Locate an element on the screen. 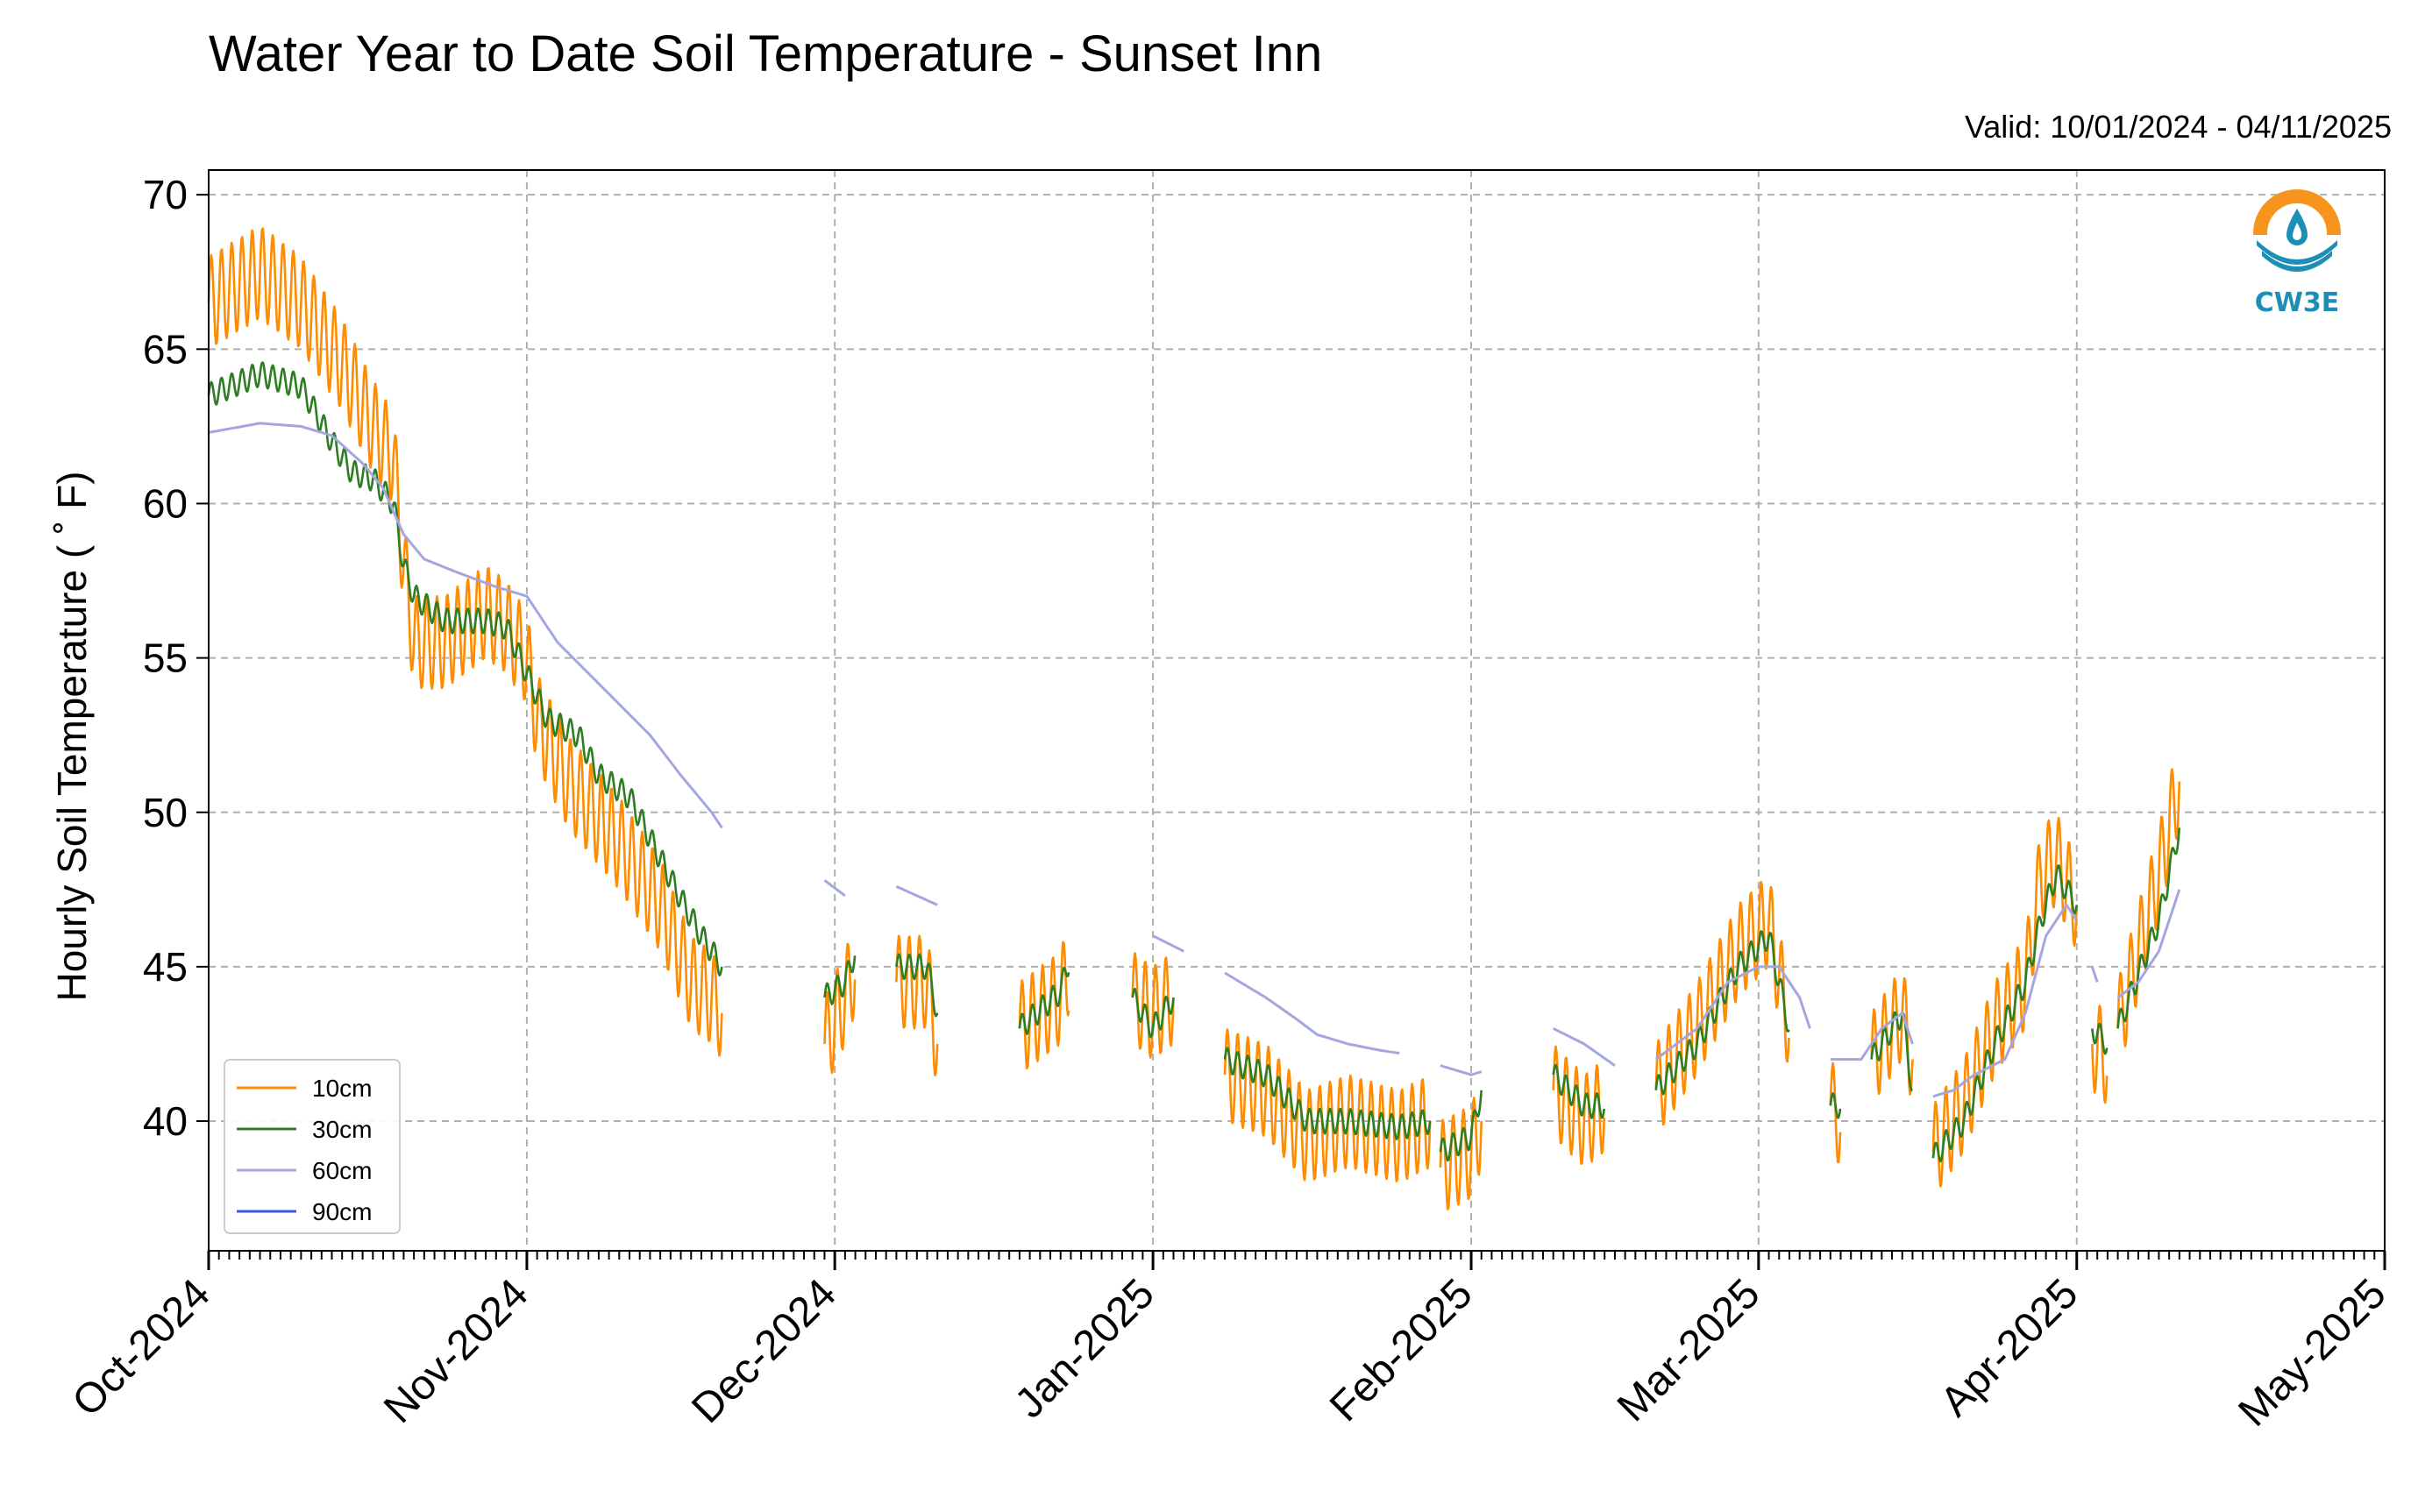  x-tick-label: Apr-2025 is located at coordinates (2009, 1347).